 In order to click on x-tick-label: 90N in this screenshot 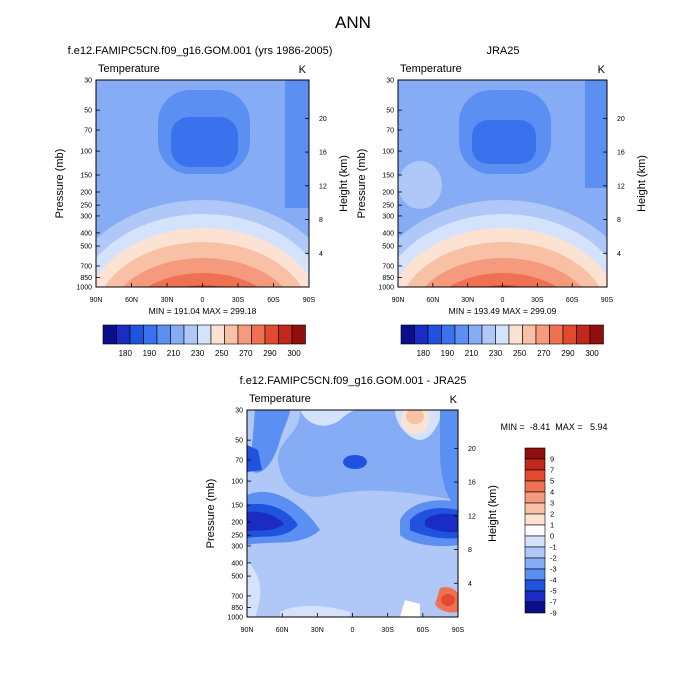, I will do `click(96, 300)`.